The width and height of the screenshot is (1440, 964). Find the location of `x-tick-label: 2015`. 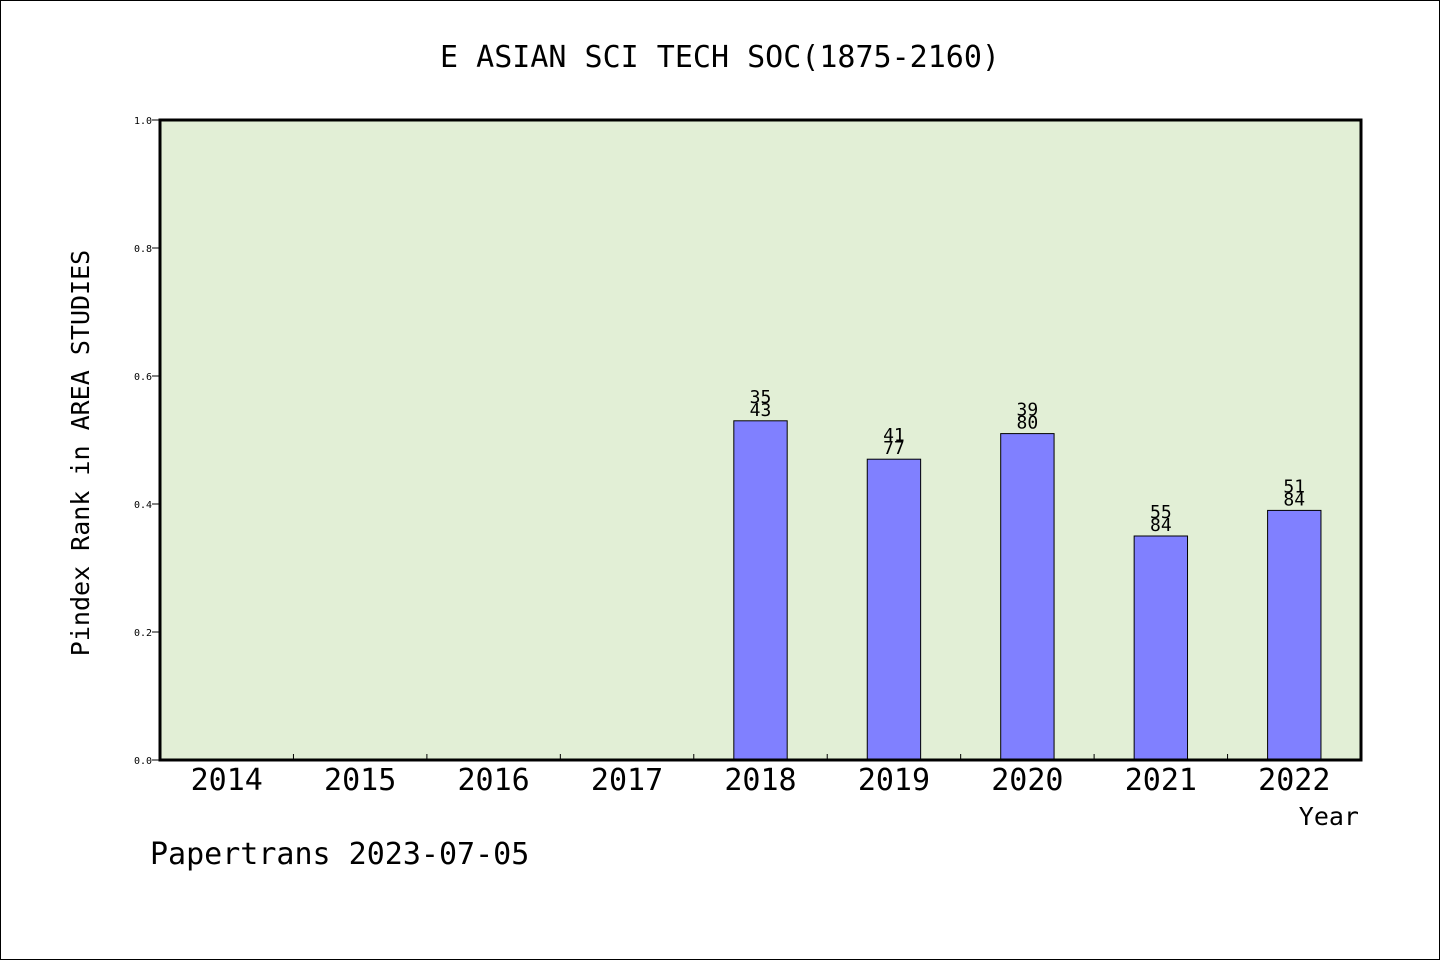

x-tick-label: 2015 is located at coordinates (360, 780).